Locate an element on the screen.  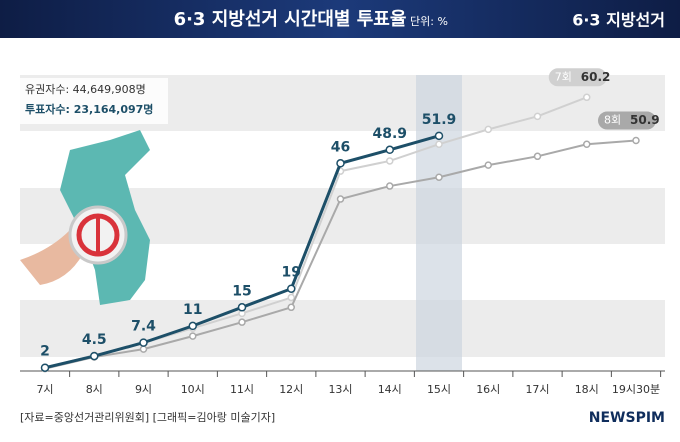
x-tick-label: 8시 is located at coordinates (94, 389).